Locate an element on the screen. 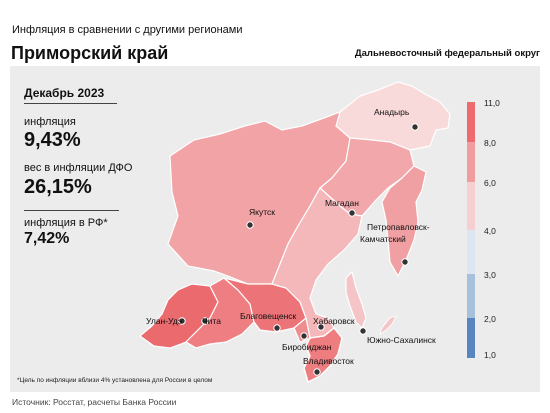  city-dot-anadyr is located at coordinates (415, 127).